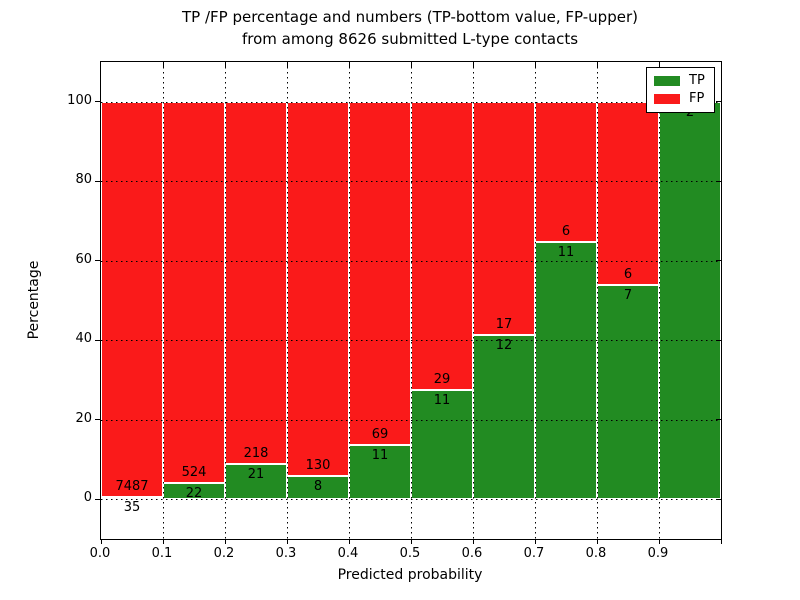  Describe the element at coordinates (224, 553) in the screenshot. I see `x-tick-label: 0.2` at that location.